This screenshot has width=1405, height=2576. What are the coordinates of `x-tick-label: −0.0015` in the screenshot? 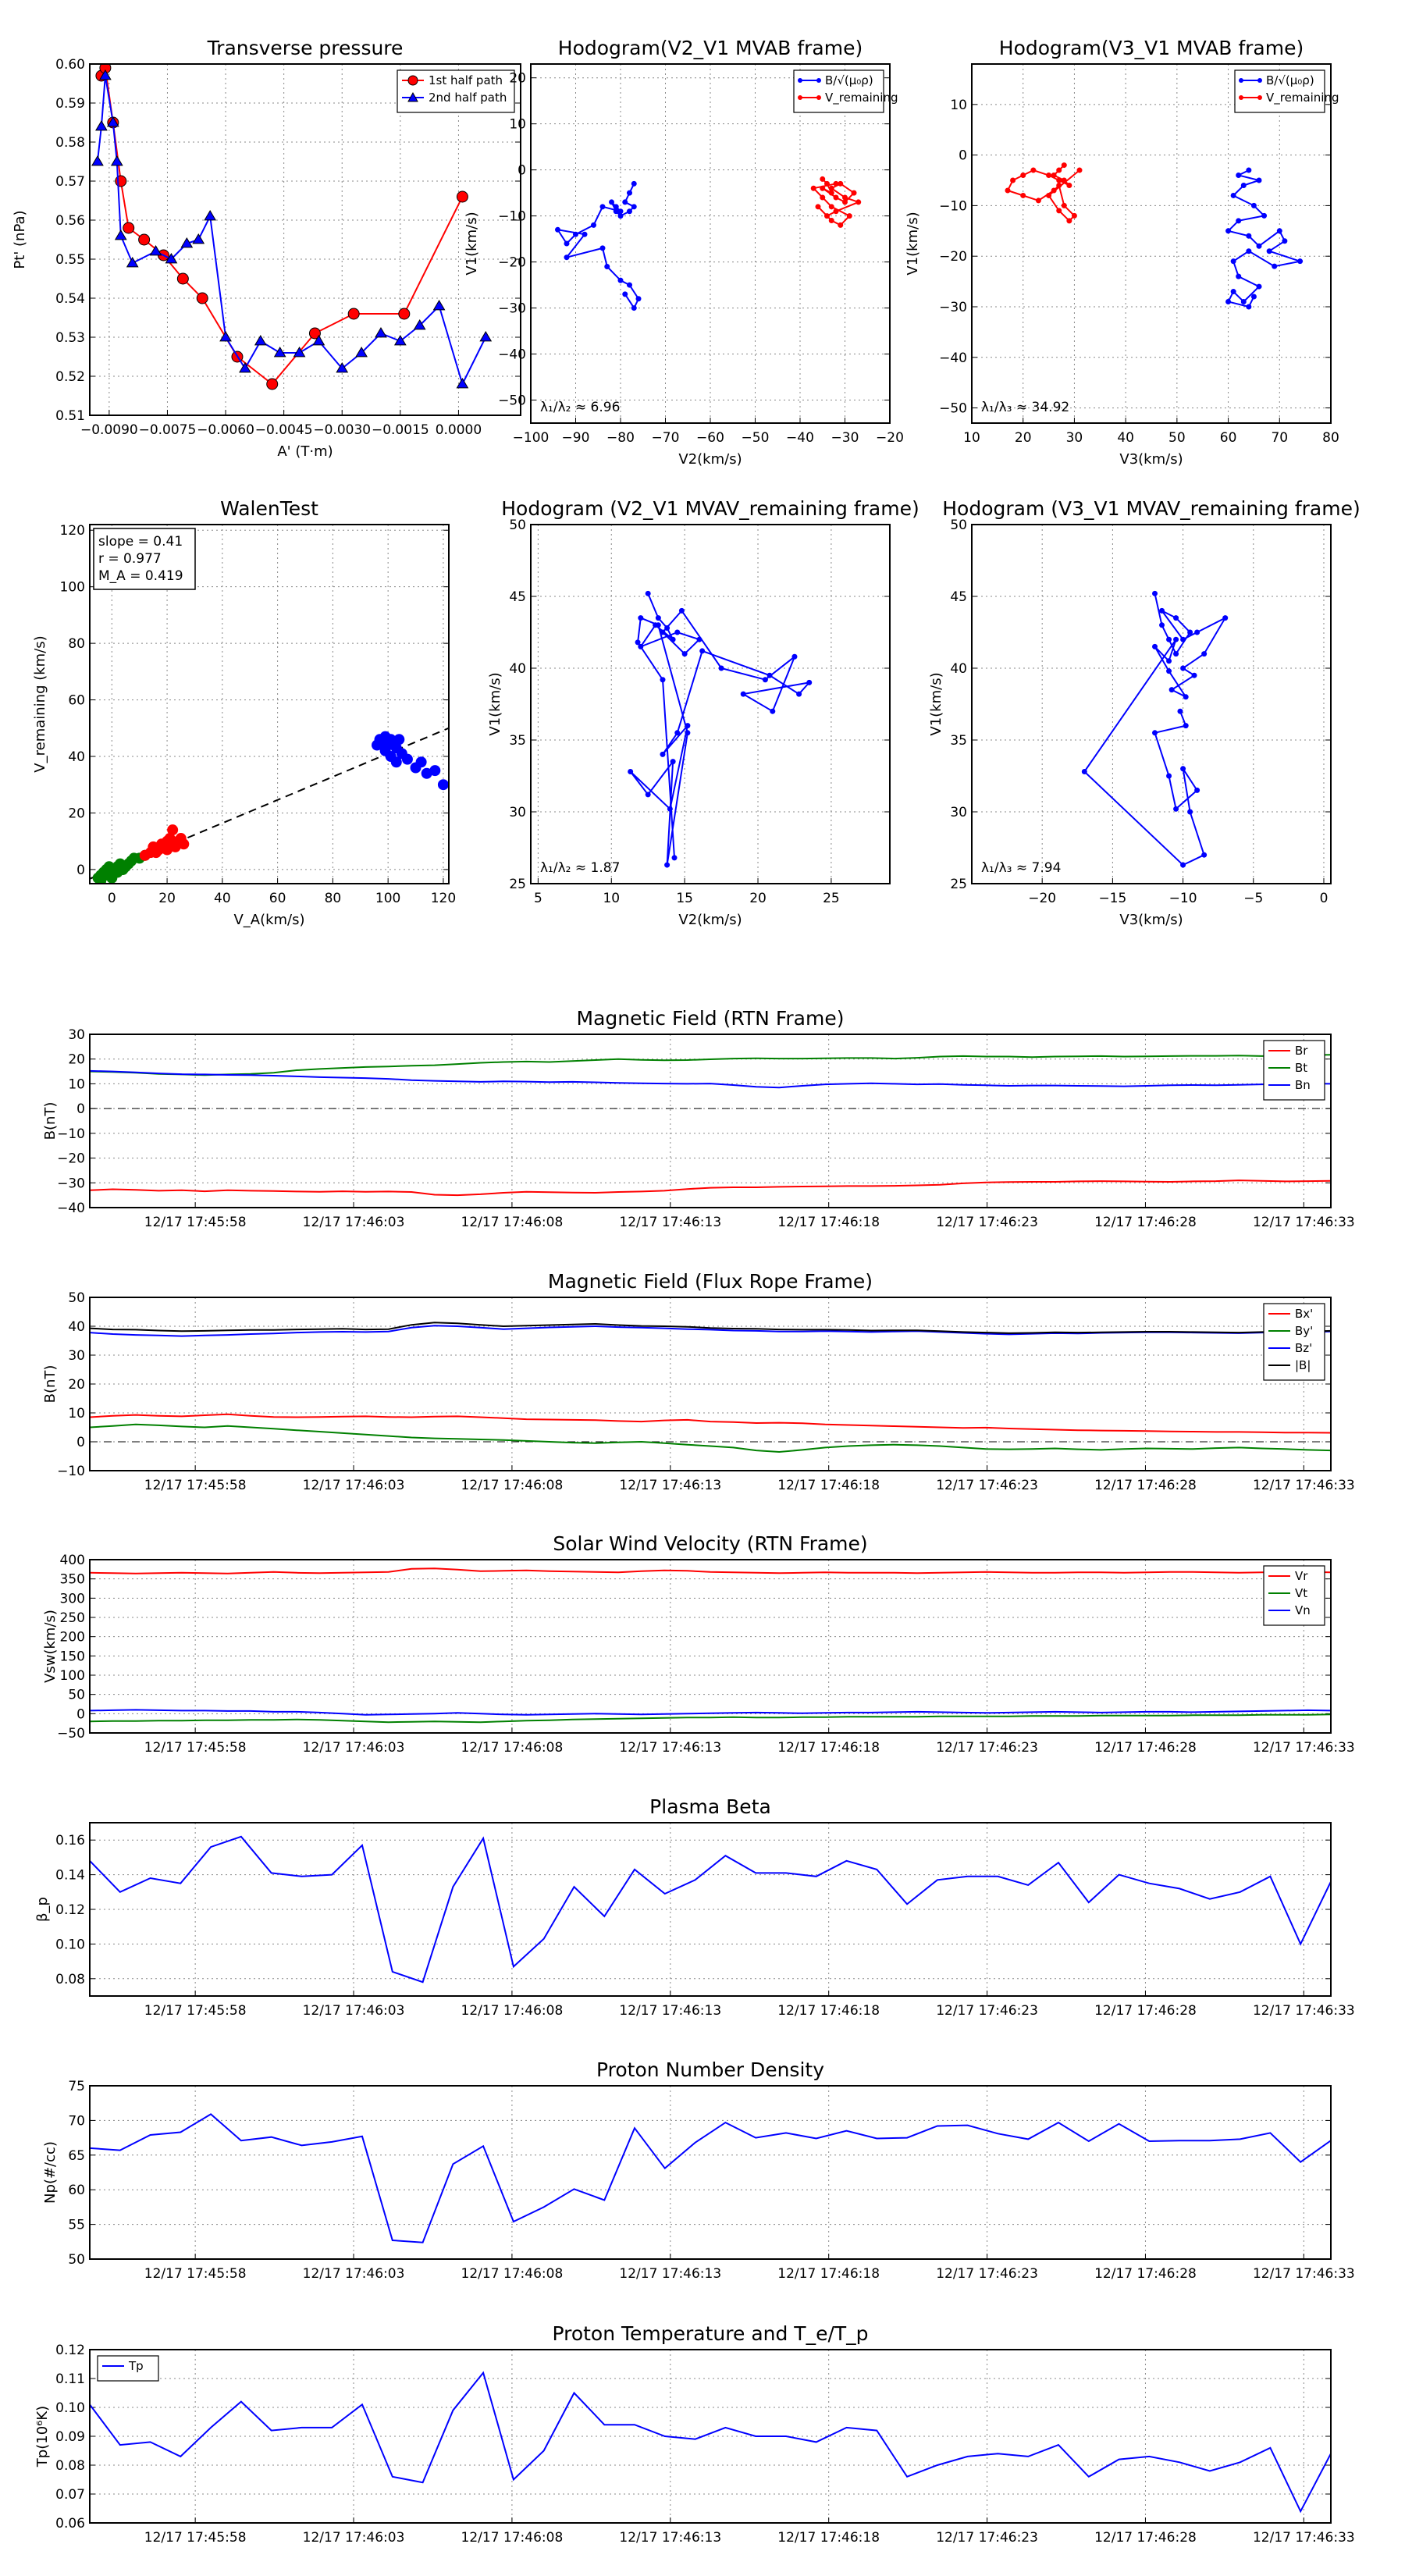 It's located at (401, 430).